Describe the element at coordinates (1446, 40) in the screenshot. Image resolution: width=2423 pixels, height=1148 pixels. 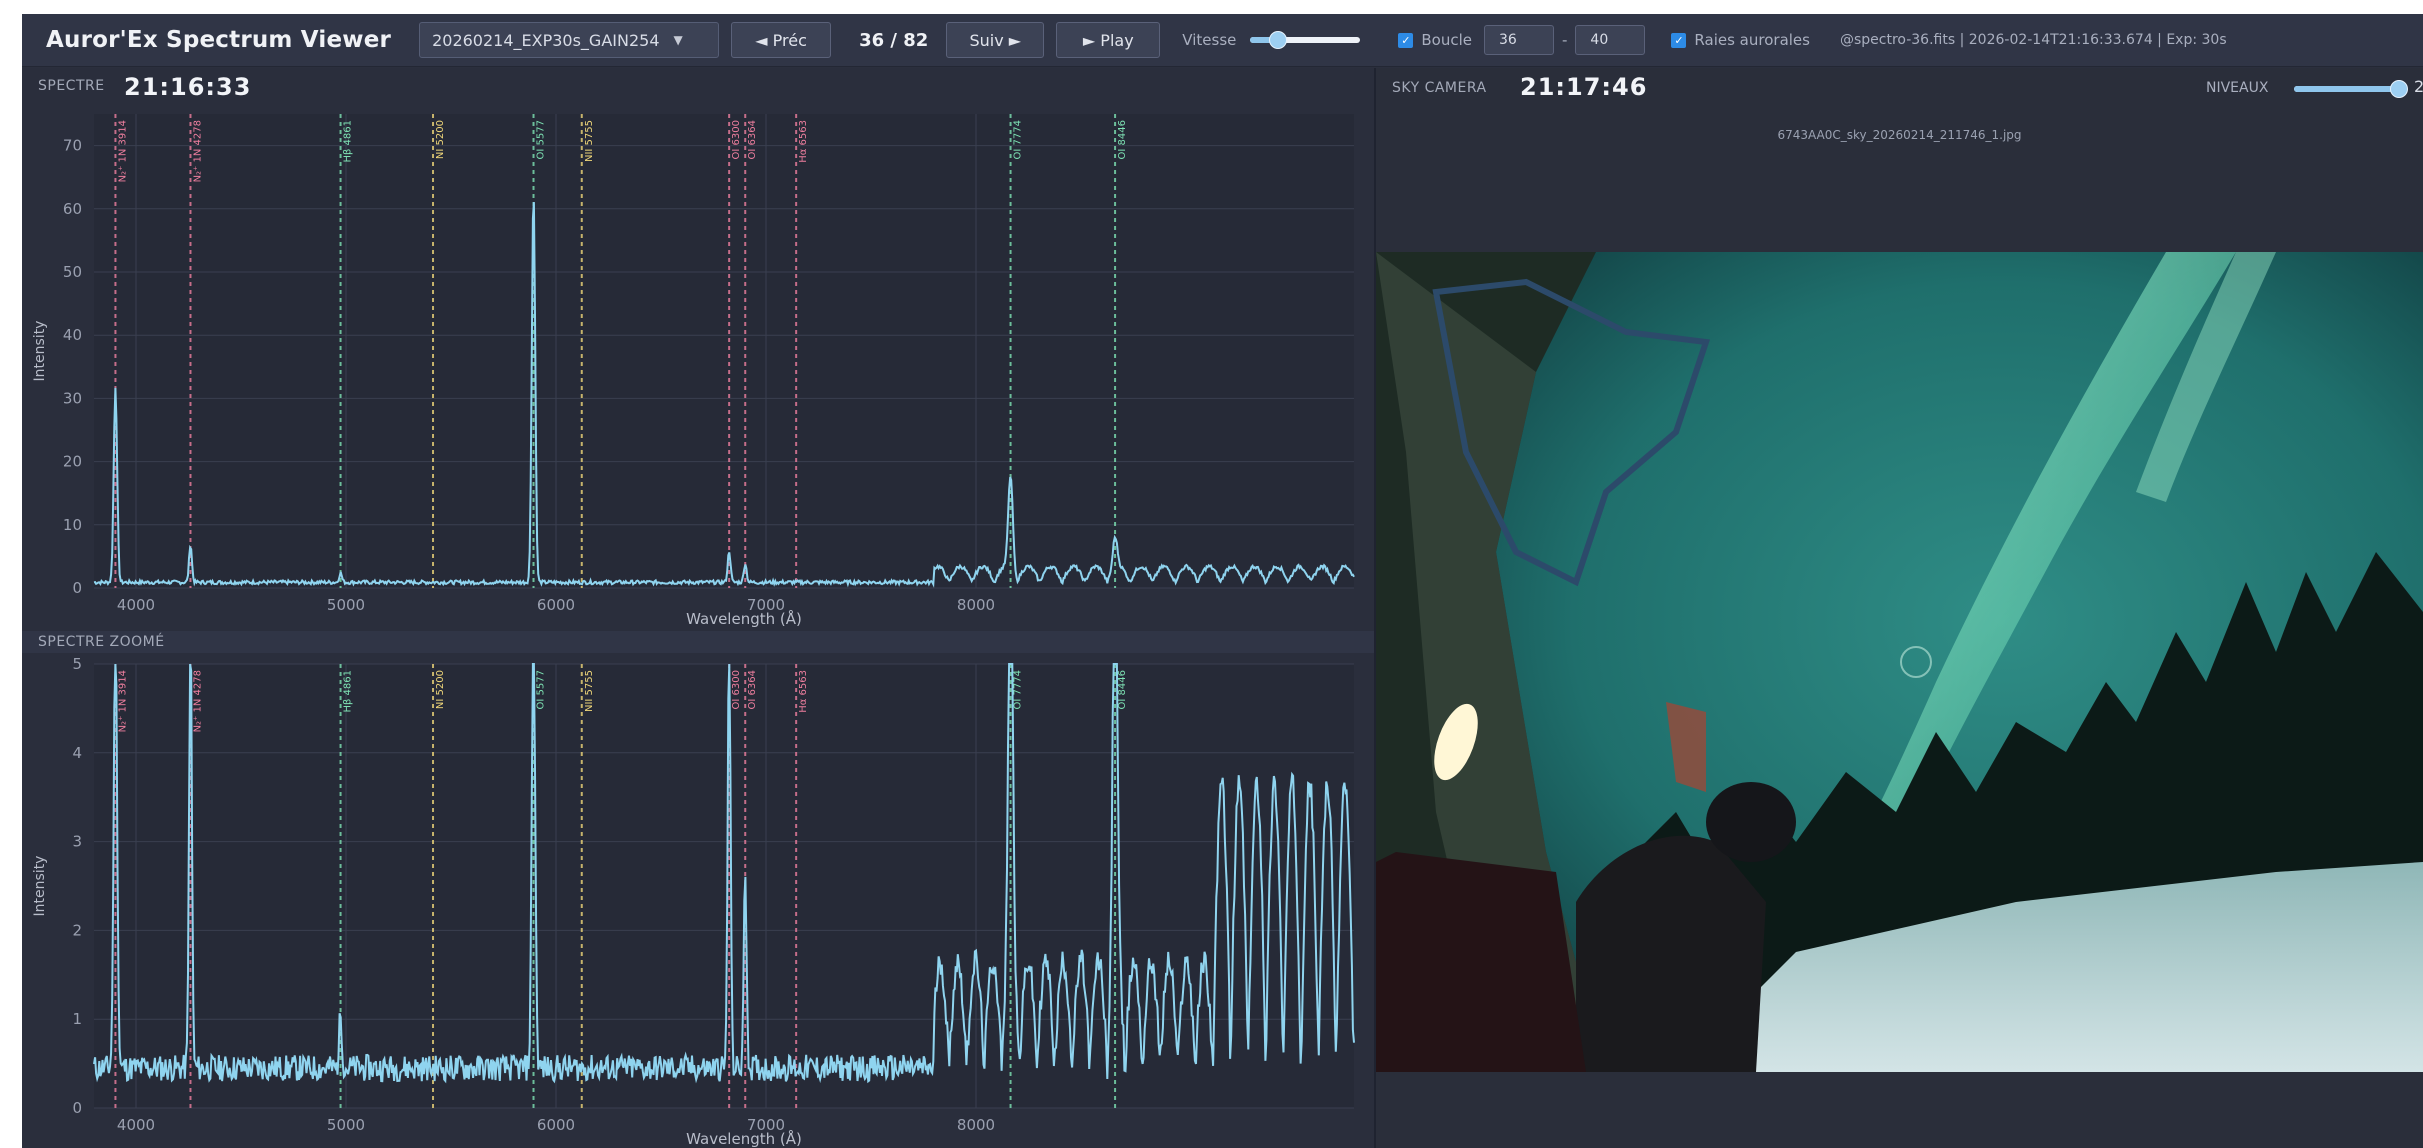
I see `loop-label: Boucle` at that location.